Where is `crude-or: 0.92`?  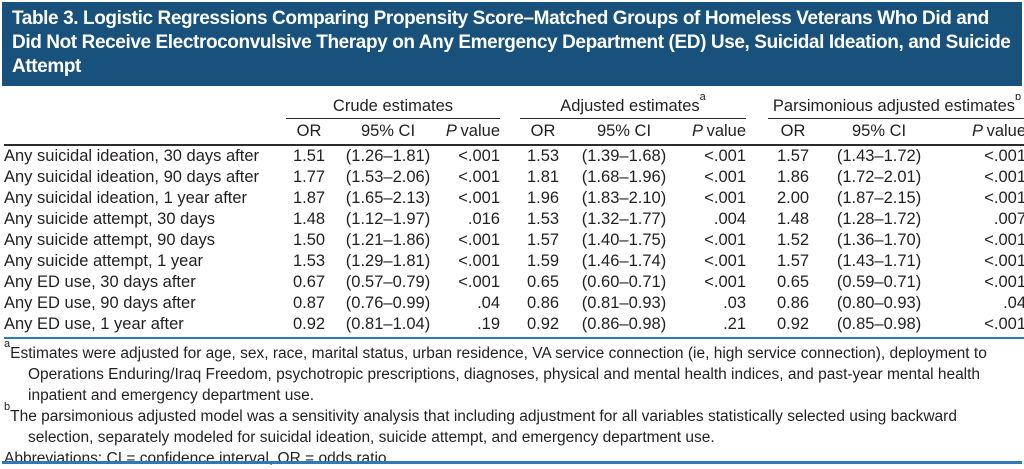 crude-or: 0.92 is located at coordinates (309, 326).